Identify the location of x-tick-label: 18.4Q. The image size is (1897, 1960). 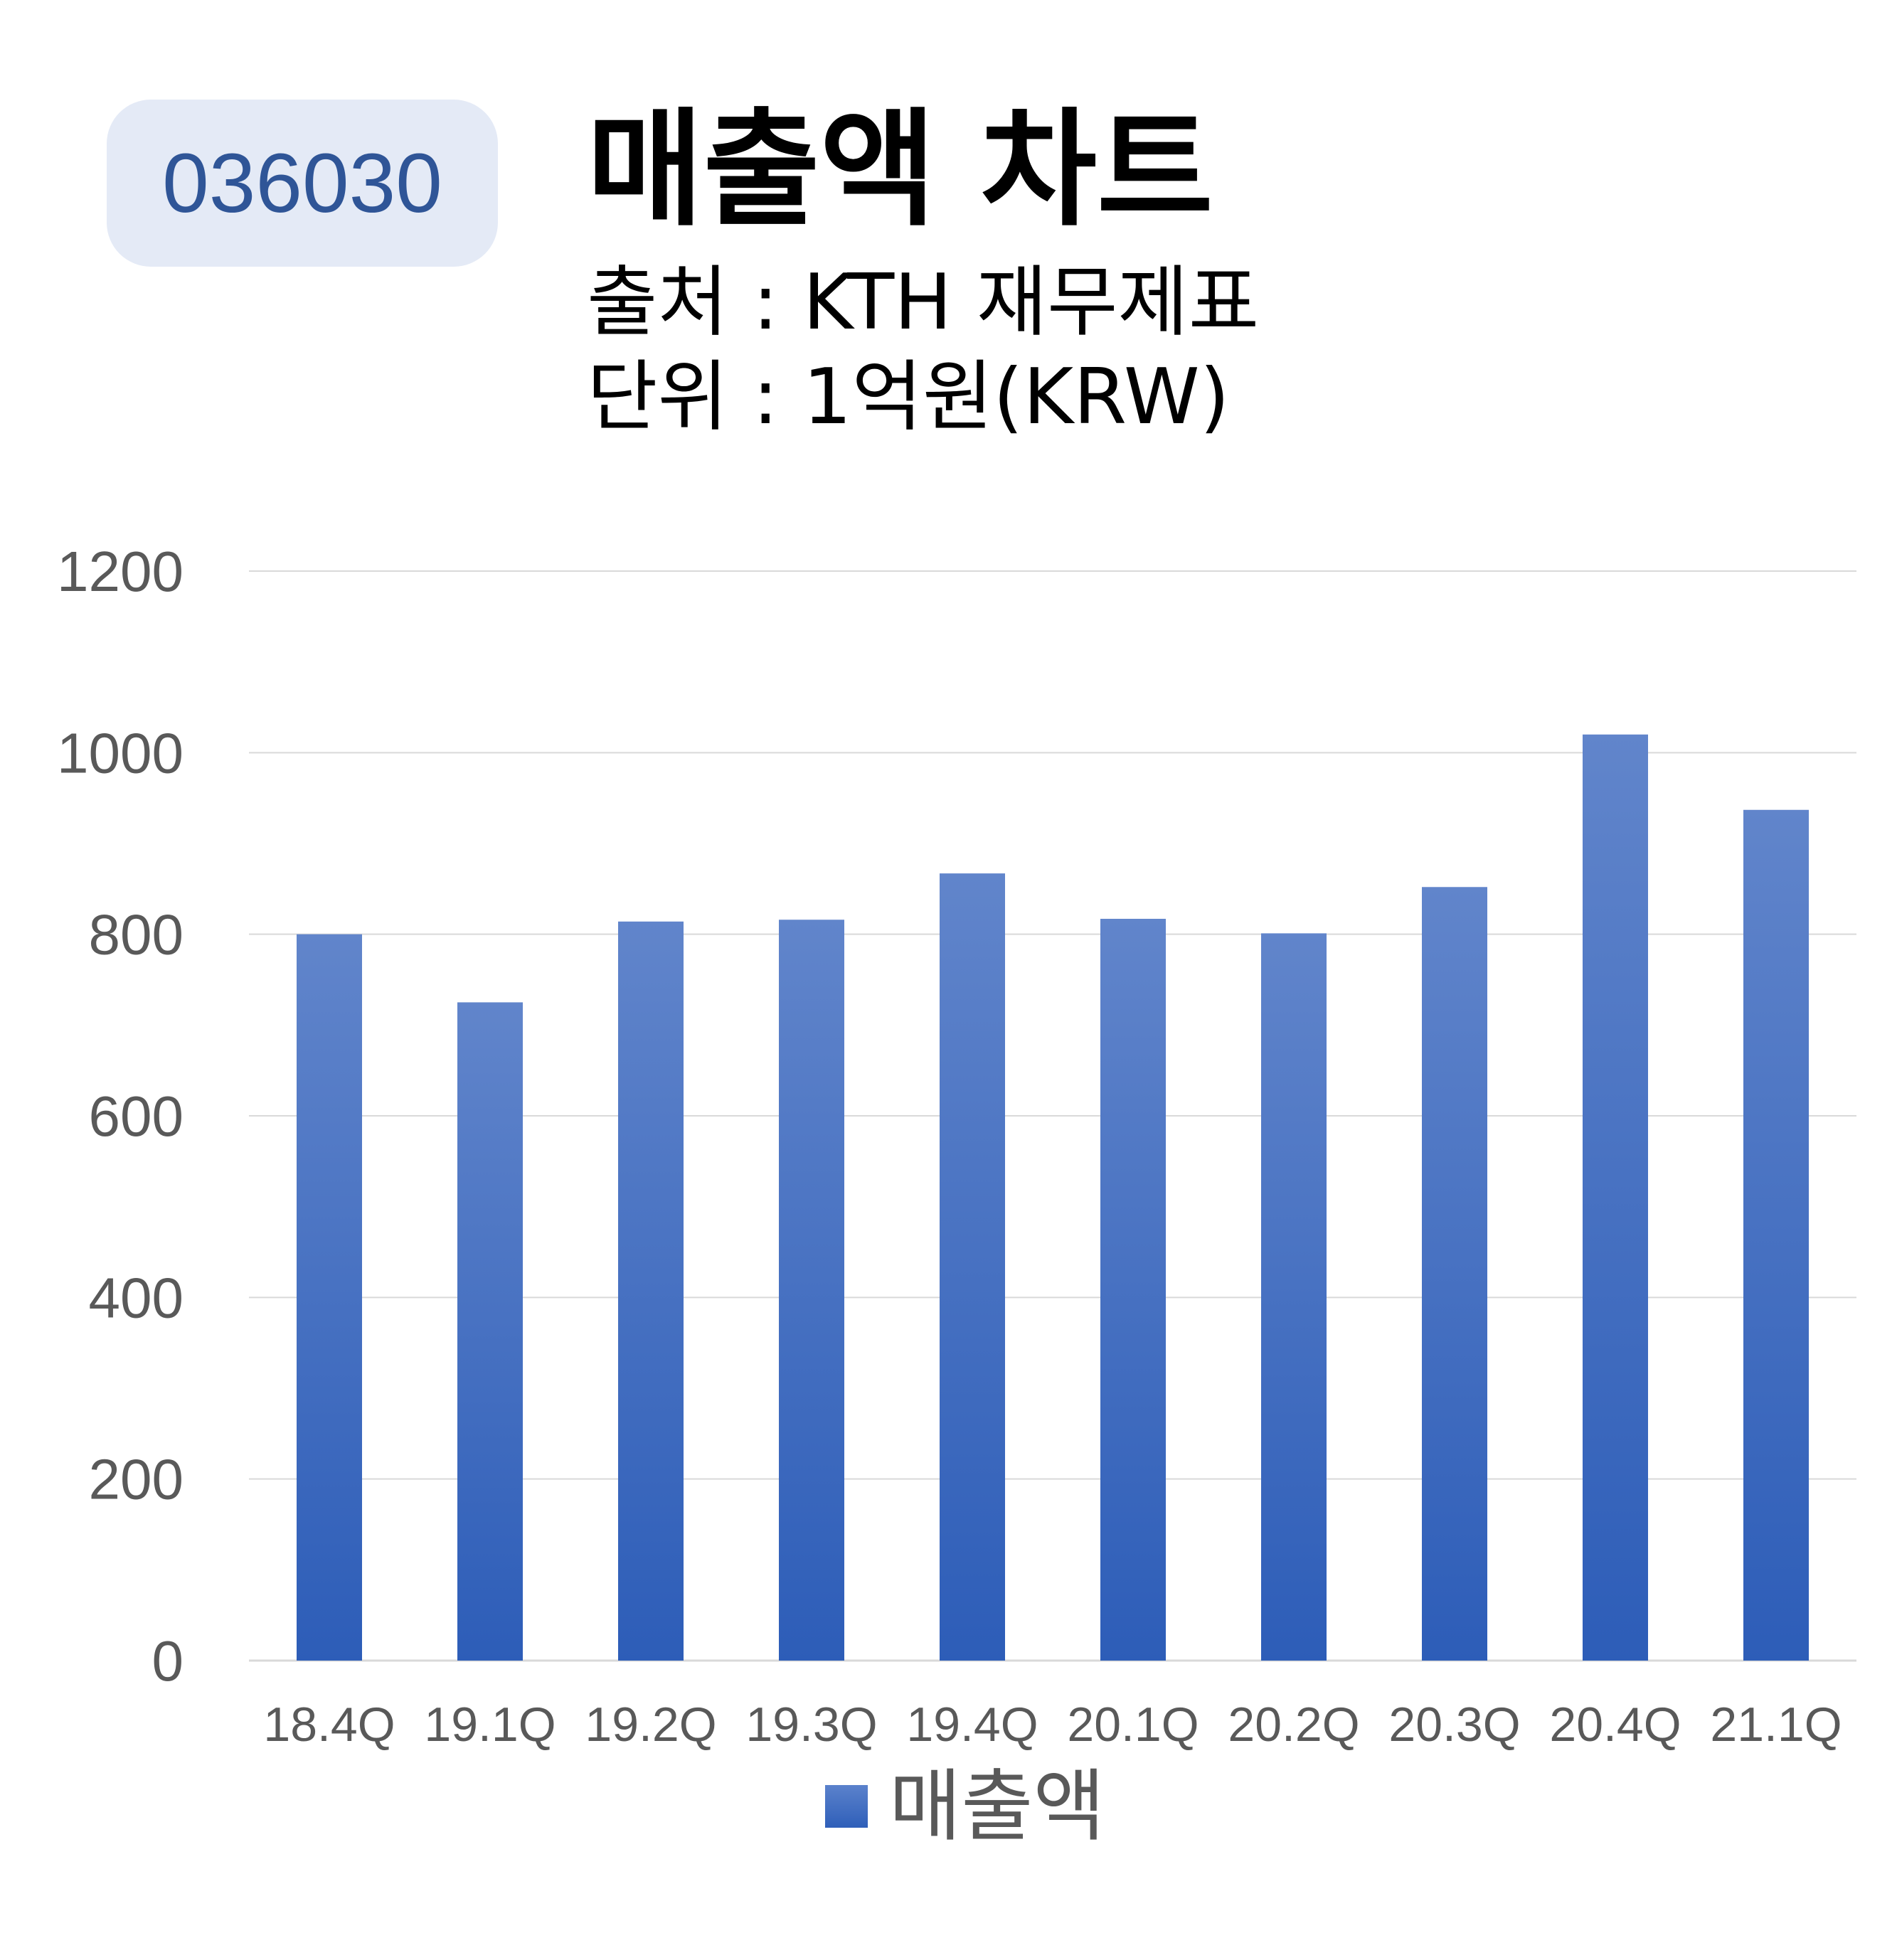
(329, 1725).